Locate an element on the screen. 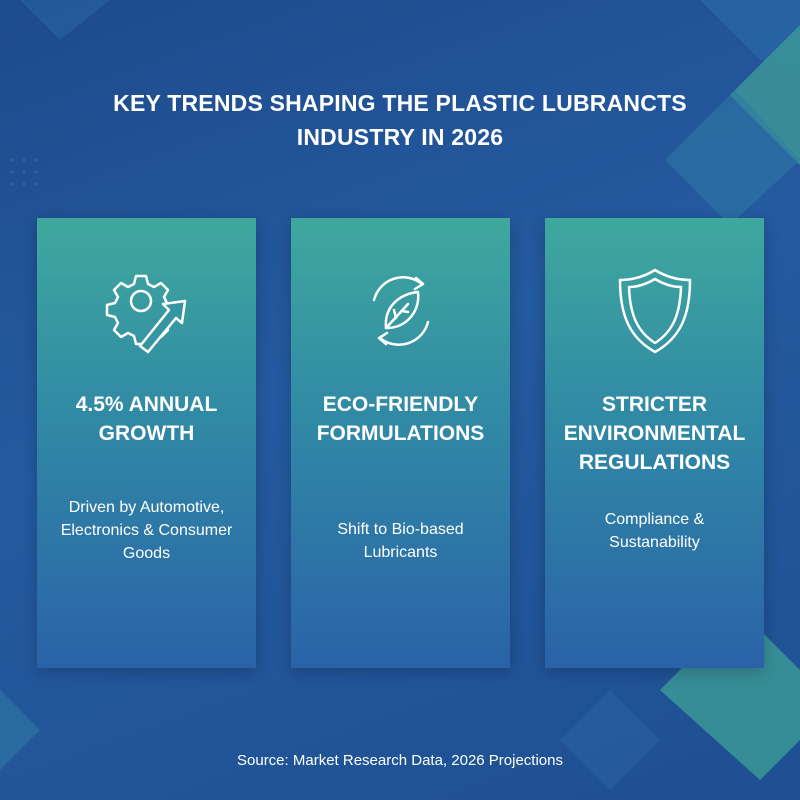  card-heading: 4.5% ANNUAL GROWTH is located at coordinates (146, 419).